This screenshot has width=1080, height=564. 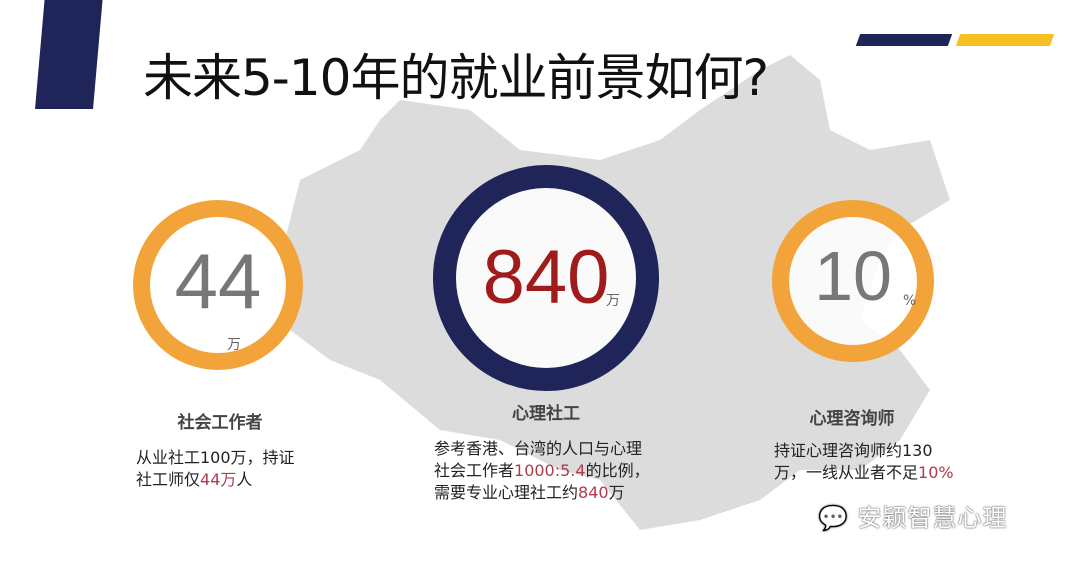 What do you see at coordinates (69, 54) in the screenshot?
I see `title-accent-bar` at bounding box center [69, 54].